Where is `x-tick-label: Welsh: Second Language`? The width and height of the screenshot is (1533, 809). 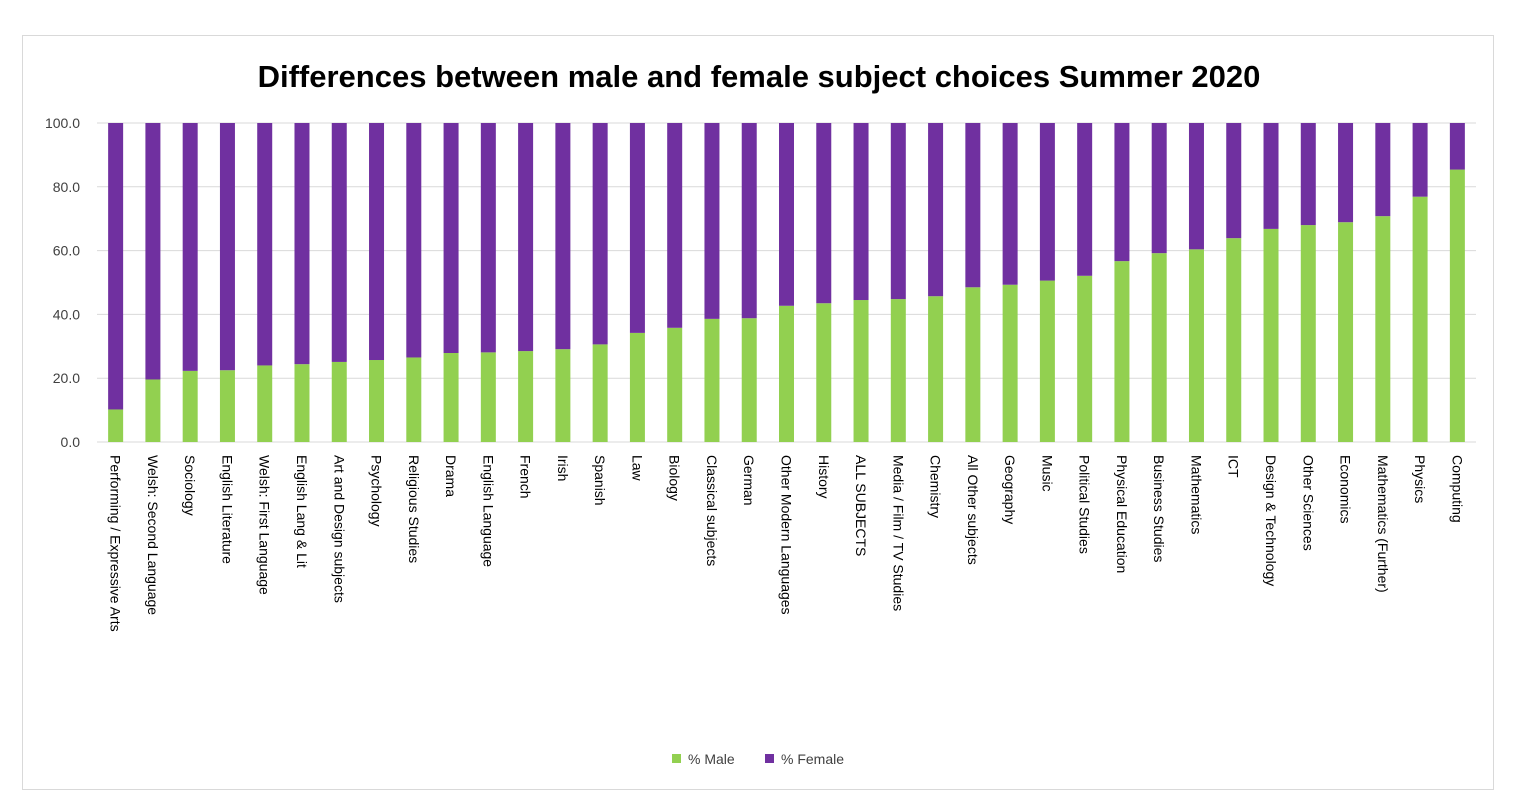
x-tick-label: Welsh: Second Language is located at coordinates (153, 535).